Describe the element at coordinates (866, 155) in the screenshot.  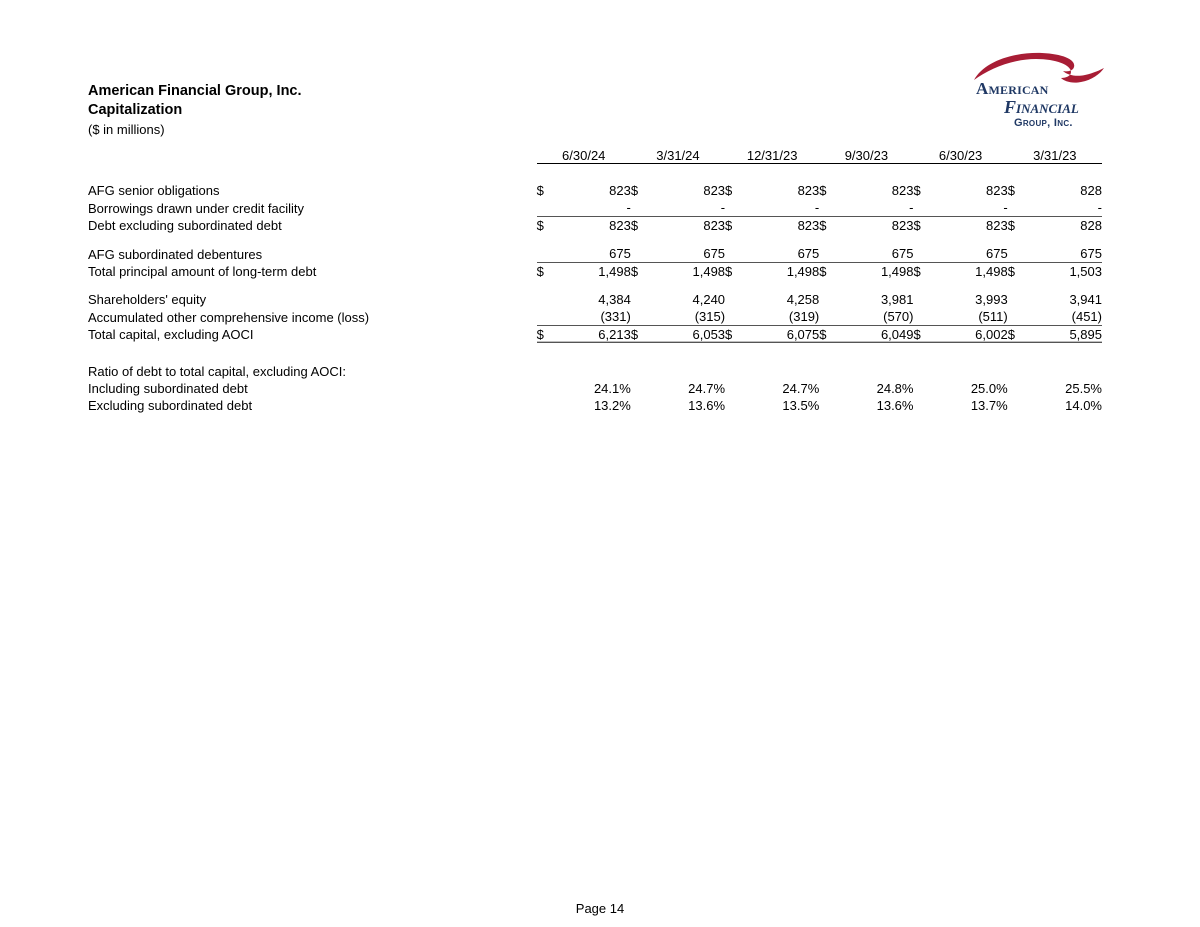
I see `column-header-4: 9/30/23` at that location.